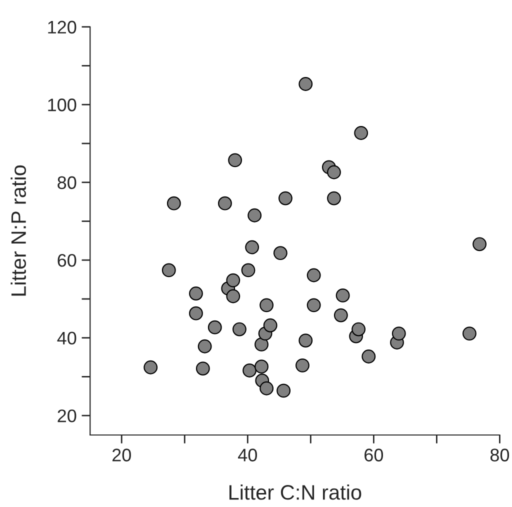  Describe the element at coordinates (66, 338) in the screenshot. I see `y-tick-label: 40` at that location.